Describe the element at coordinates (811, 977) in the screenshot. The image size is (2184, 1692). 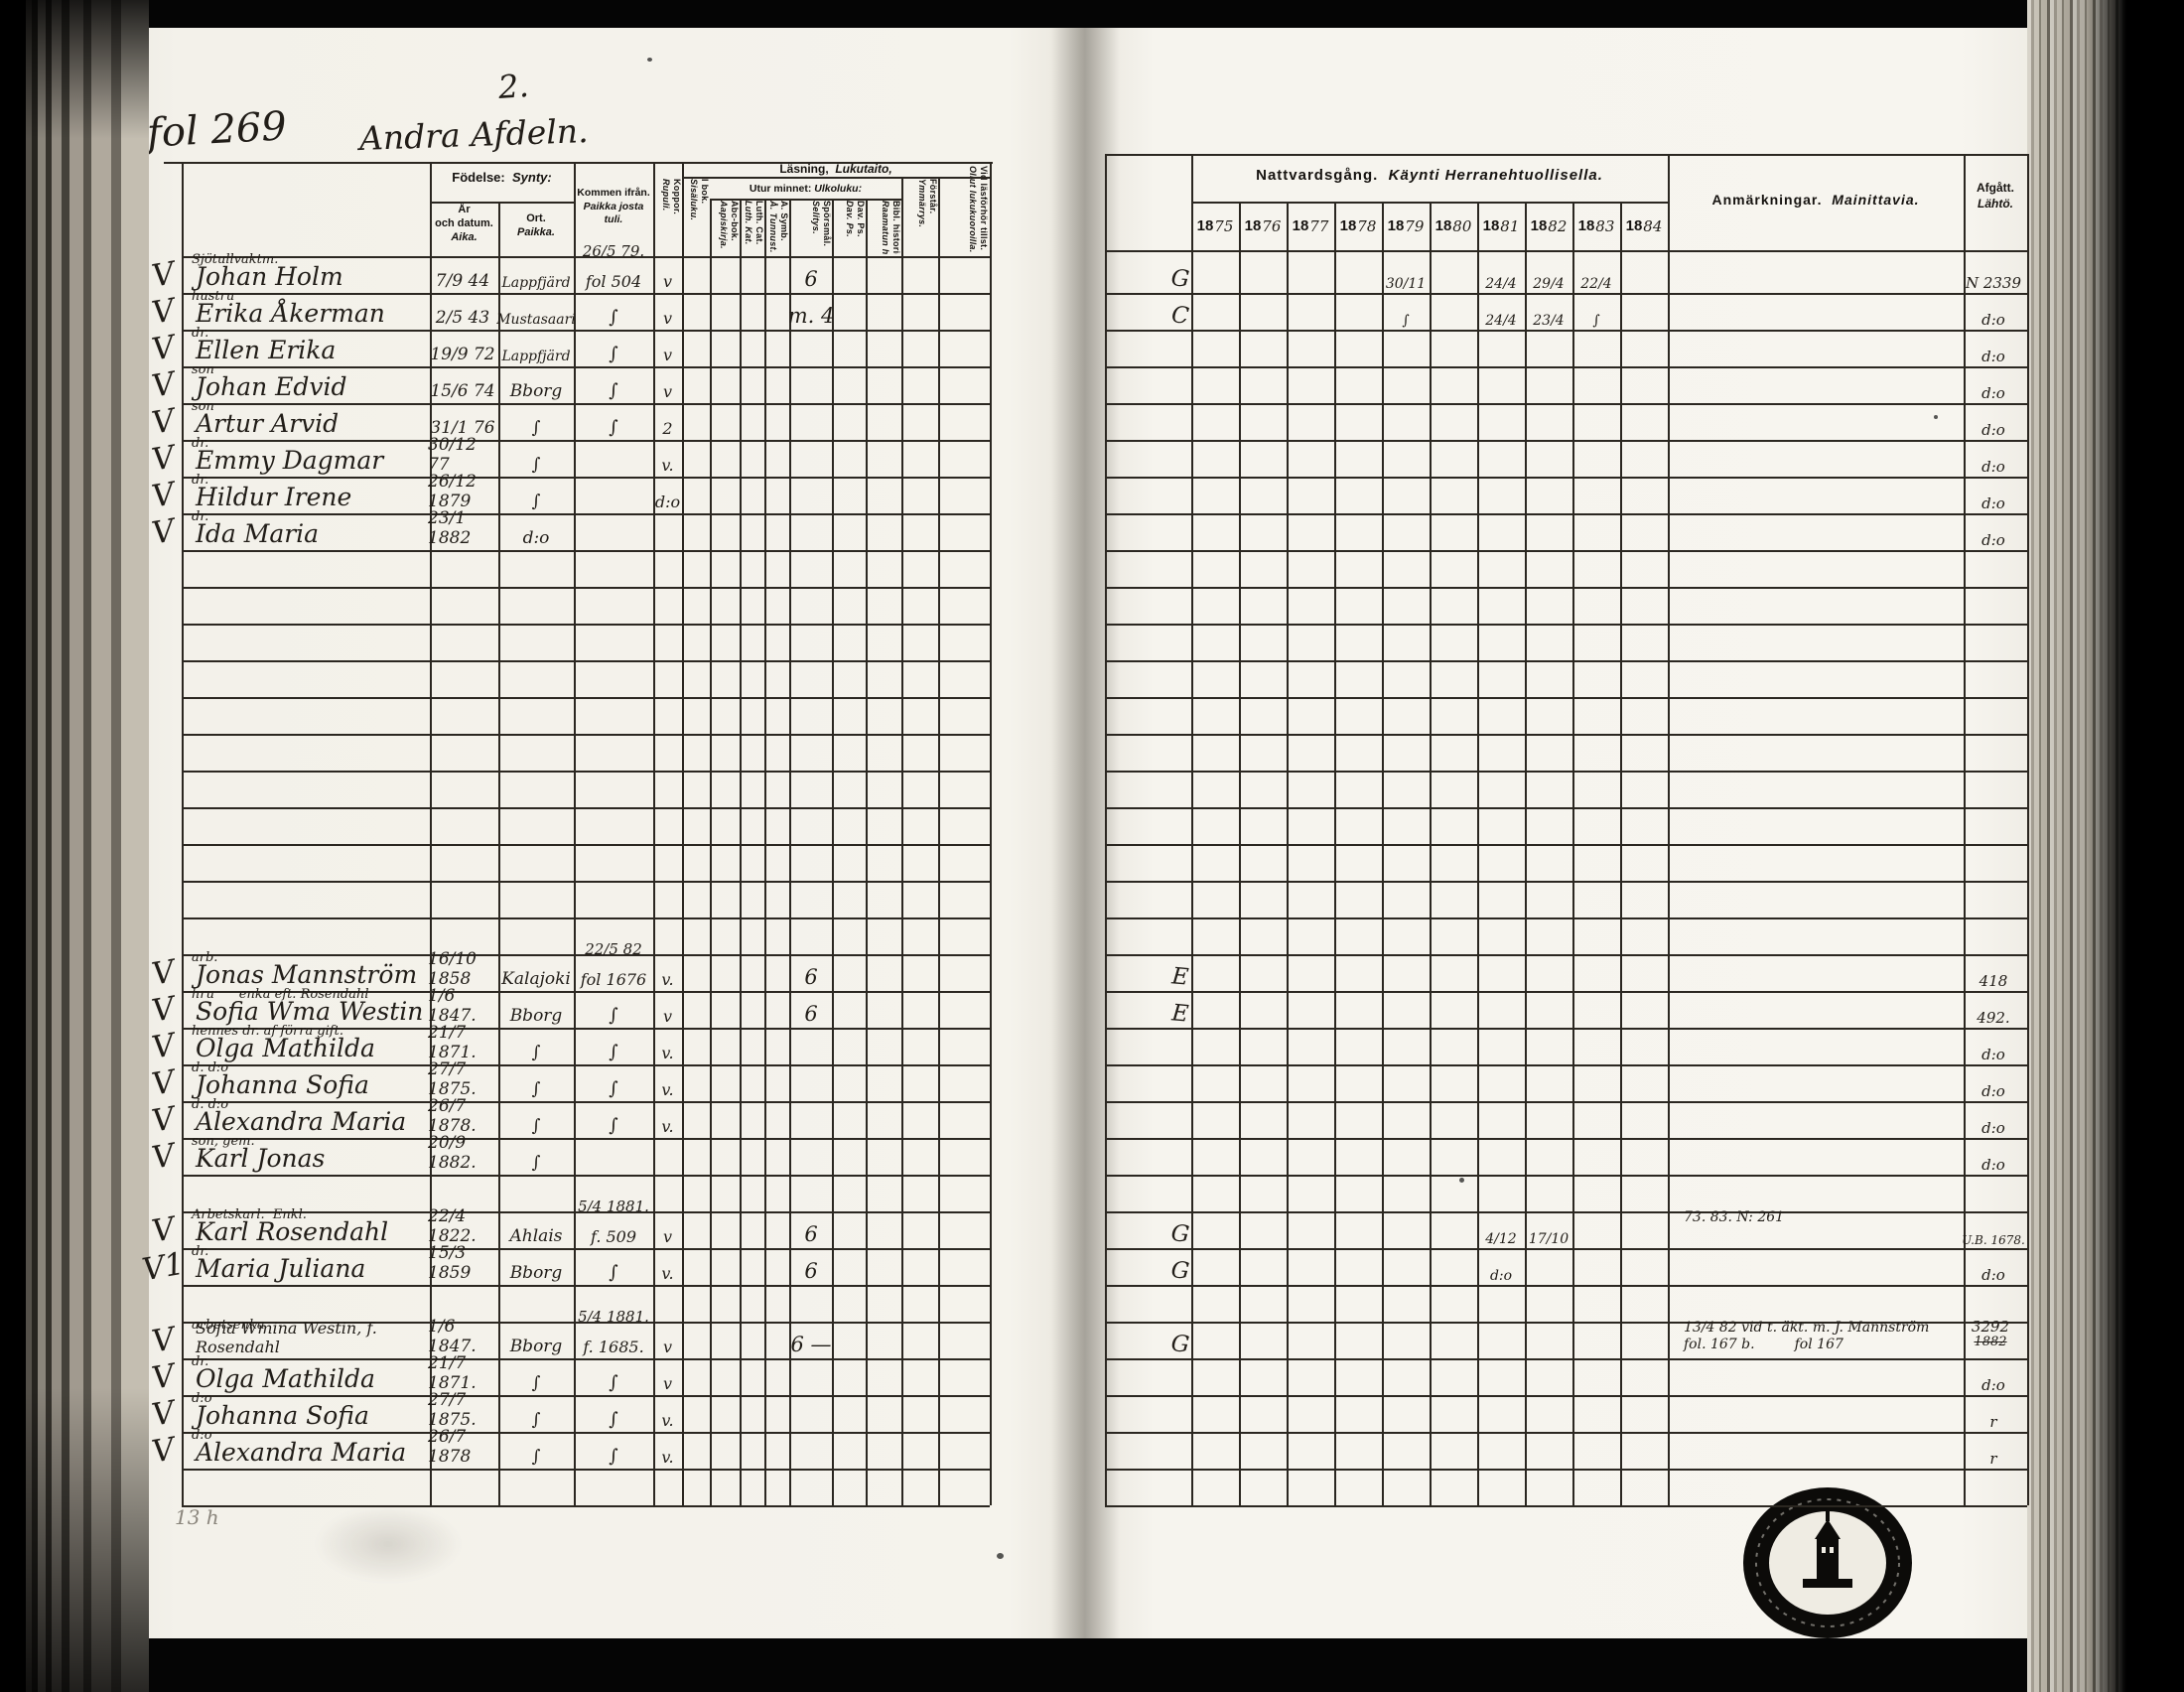
I see `entry-sporsmal-mark: 6` at that location.